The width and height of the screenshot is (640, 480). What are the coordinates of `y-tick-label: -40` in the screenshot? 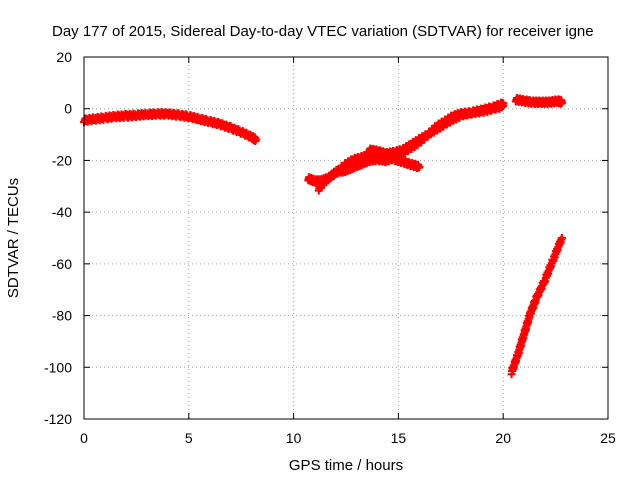 It's located at (62, 212).